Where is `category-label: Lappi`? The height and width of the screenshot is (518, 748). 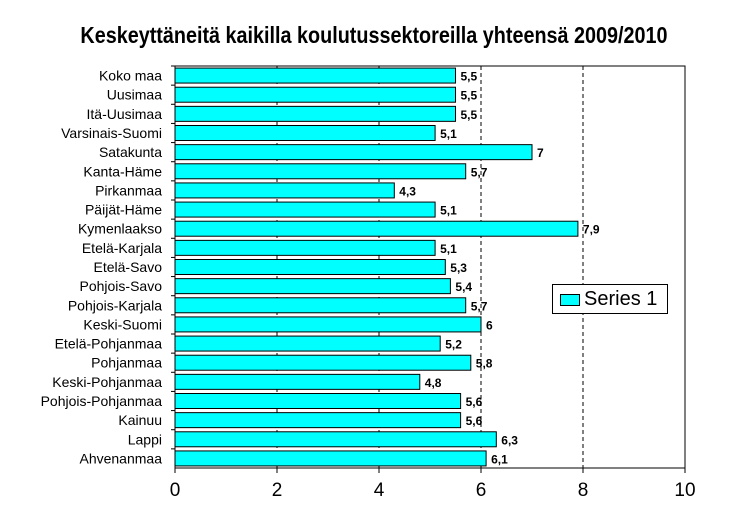 category-label: Lappi is located at coordinates (145, 439).